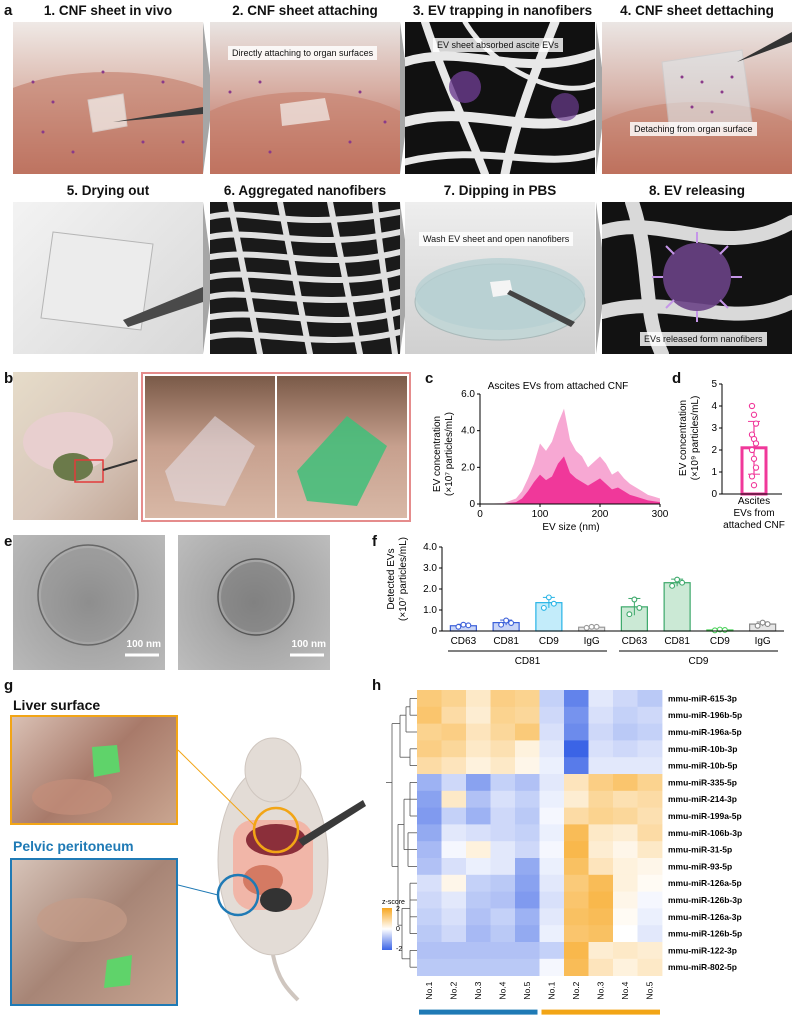 The height and width of the screenshot is (1017, 800). I want to click on panel-label-g: g, so click(9, 685).